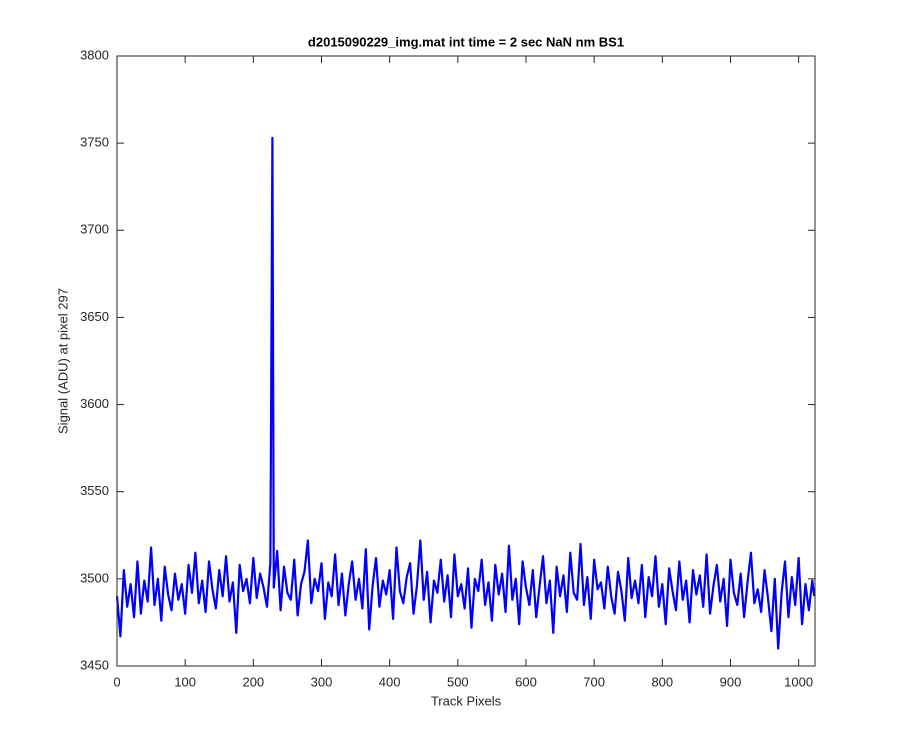  What do you see at coordinates (466, 700) in the screenshot?
I see `x-axis-label: Track Pixels` at bounding box center [466, 700].